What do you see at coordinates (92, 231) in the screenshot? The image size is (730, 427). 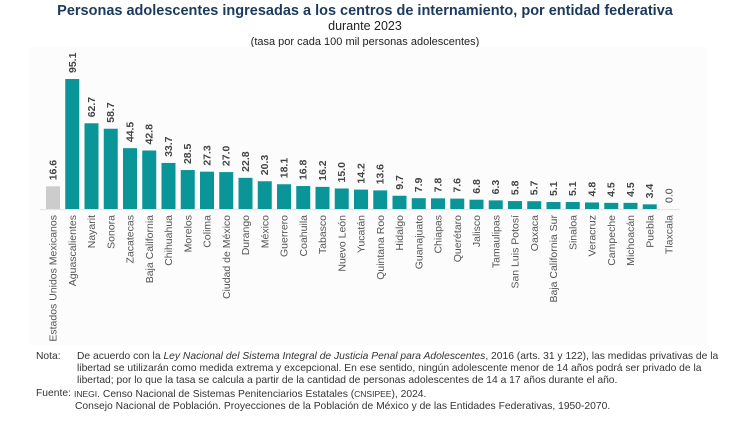 I see `category-label: Nayarit` at bounding box center [92, 231].